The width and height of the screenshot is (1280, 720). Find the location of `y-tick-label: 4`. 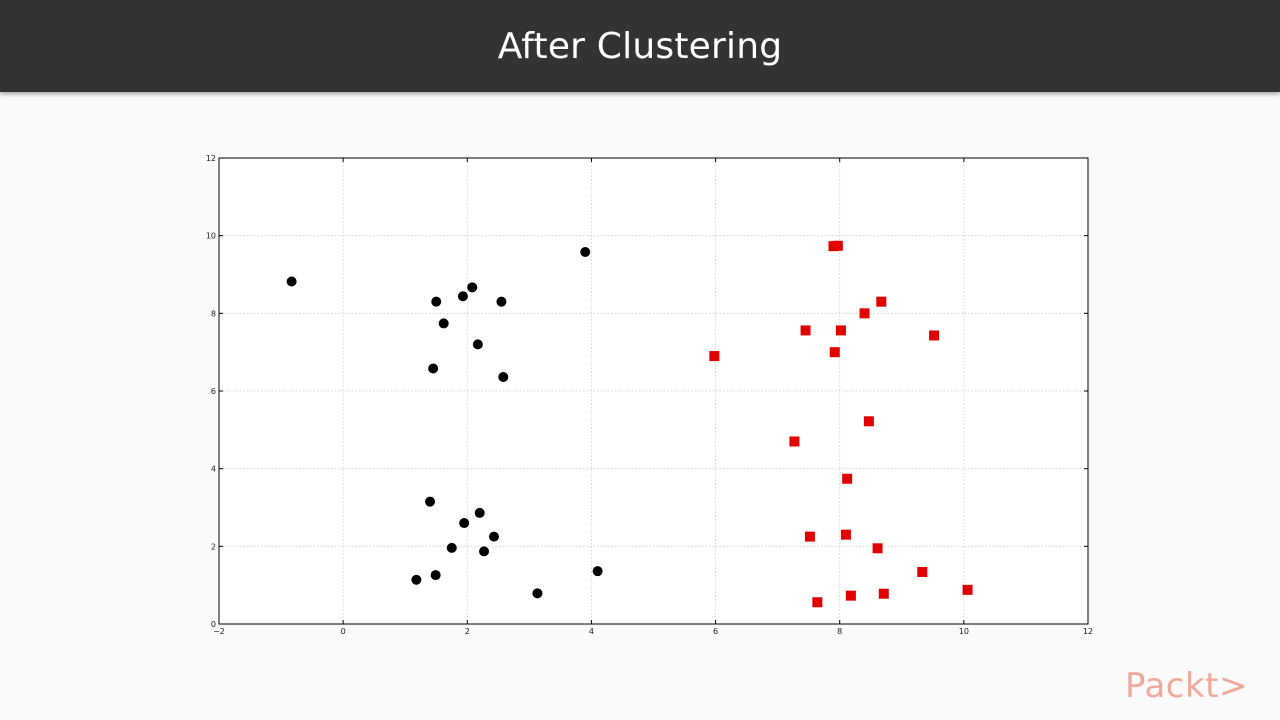

y-tick-label: 4 is located at coordinates (213, 469).